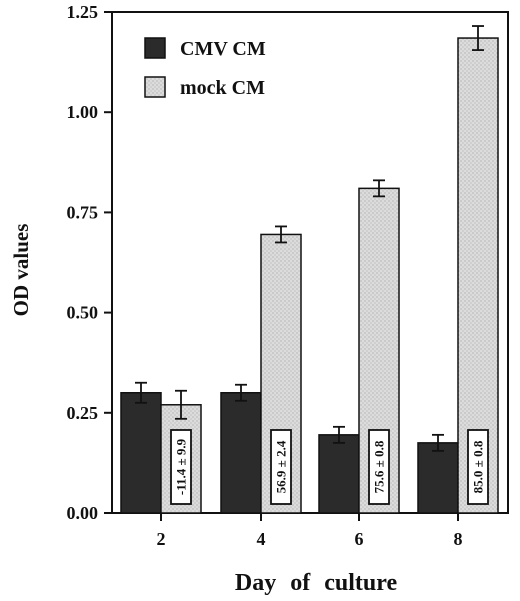 This screenshot has height=601, width=520. Describe the element at coordinates (316, 583) in the screenshot. I see `x-axis-title: Day of culture` at that location.